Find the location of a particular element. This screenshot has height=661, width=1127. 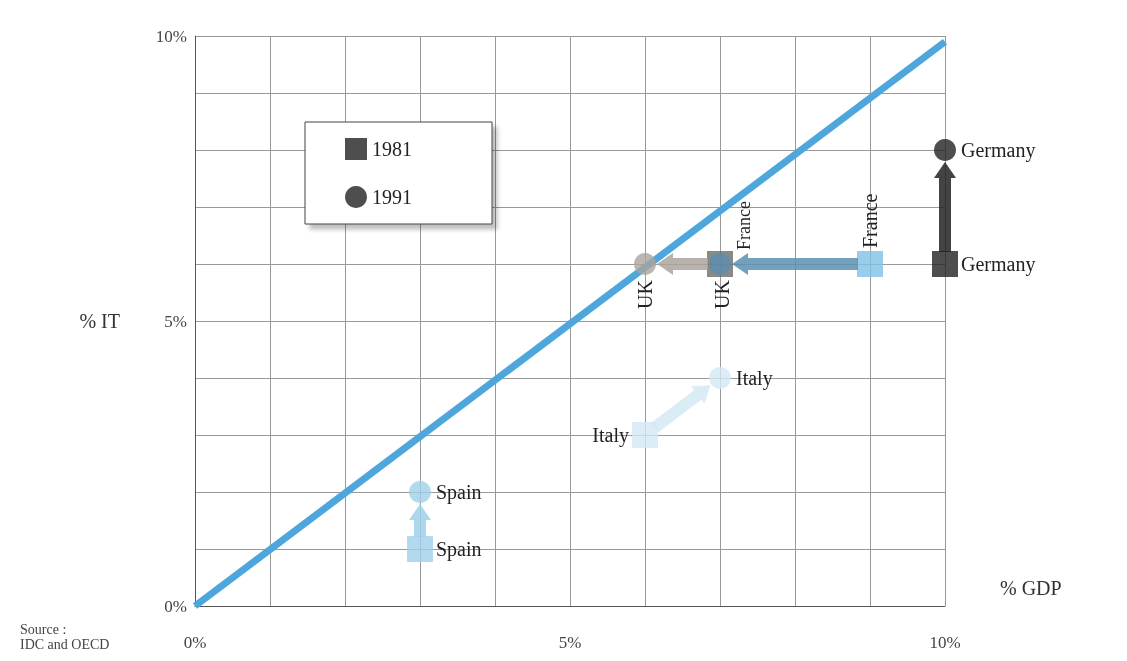

x-axis-title: % GDP is located at coordinates (1031, 588).